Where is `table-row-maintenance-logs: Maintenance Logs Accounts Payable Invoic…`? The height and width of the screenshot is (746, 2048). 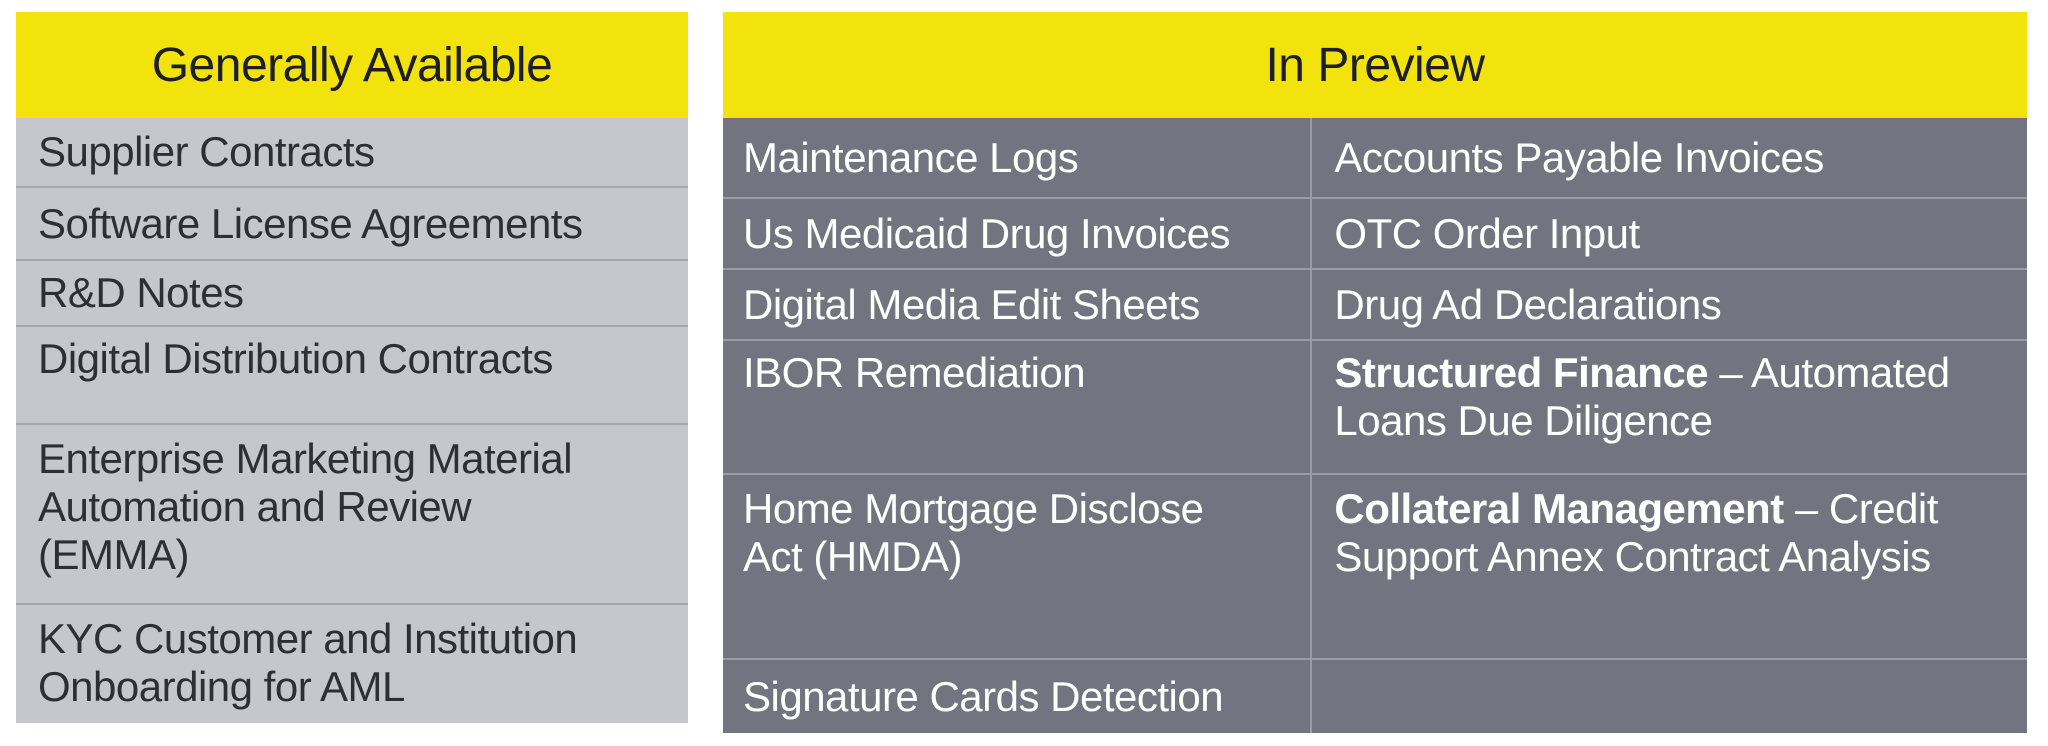
table-row-maintenance-logs: Maintenance Logs Accounts Payable Invoic… is located at coordinates (1375, 157).